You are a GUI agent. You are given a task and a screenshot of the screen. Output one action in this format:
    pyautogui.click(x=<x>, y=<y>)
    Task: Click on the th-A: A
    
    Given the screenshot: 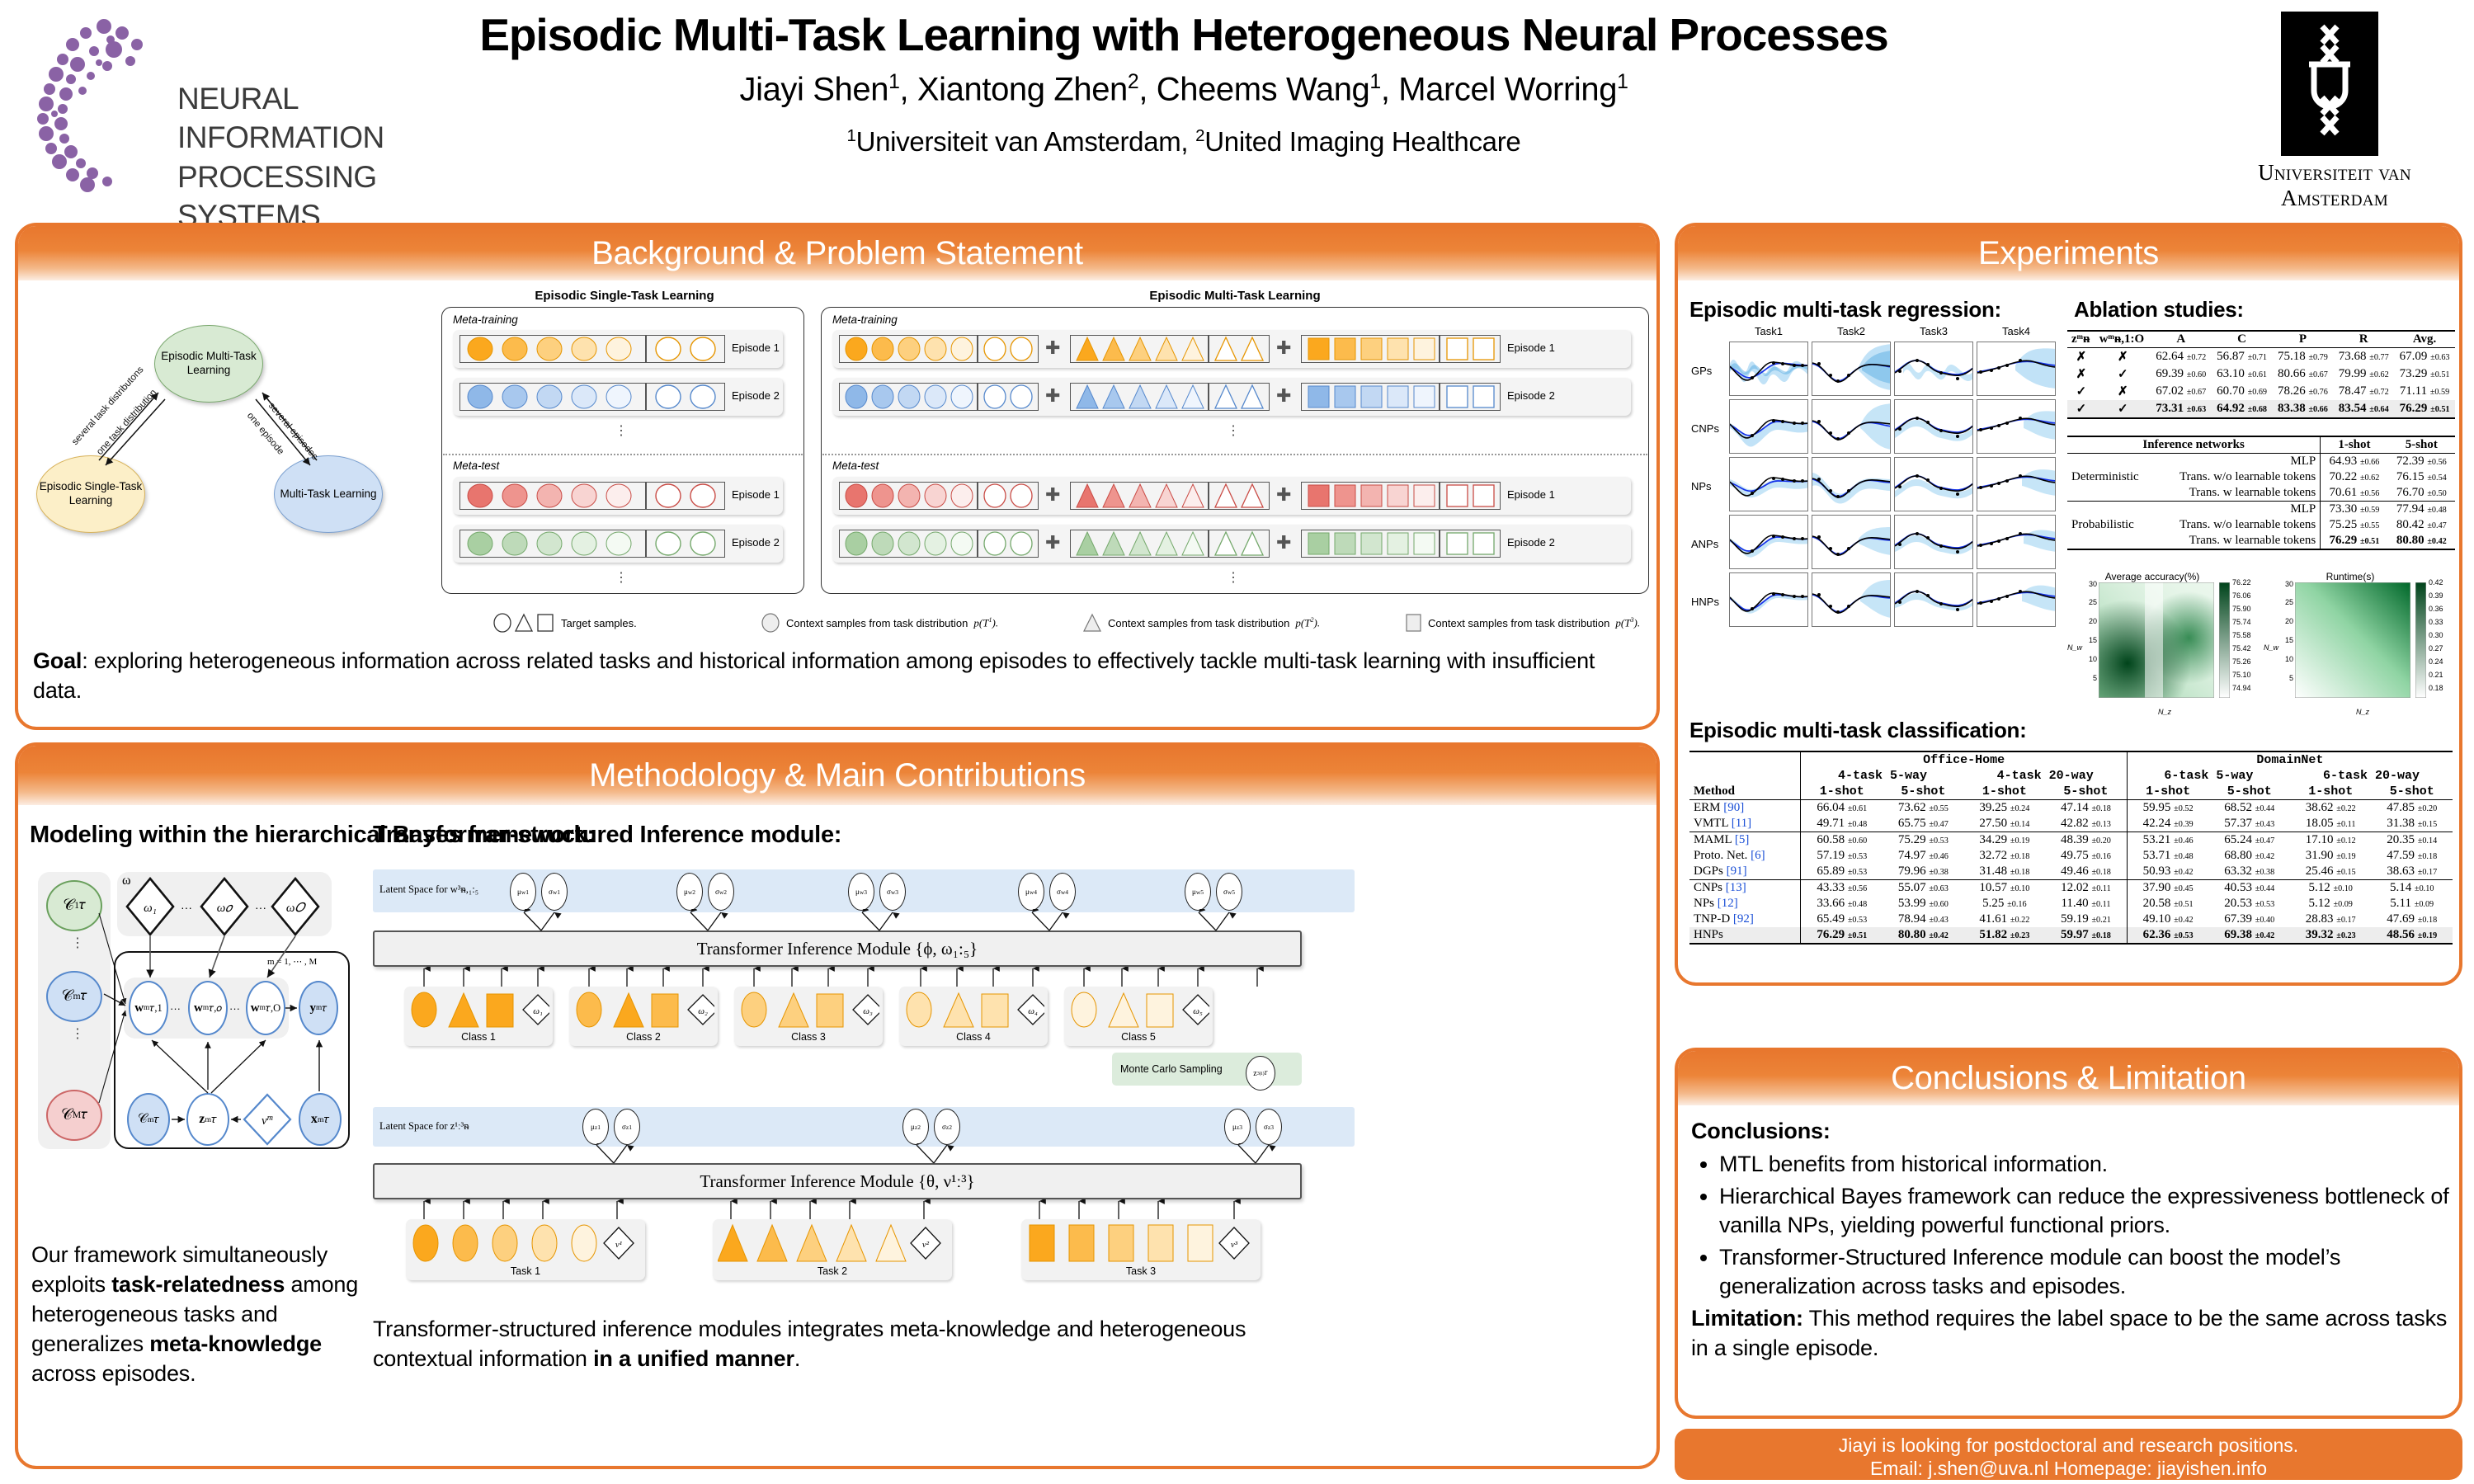 What is the action you would take?
    pyautogui.click(x=2181, y=339)
    